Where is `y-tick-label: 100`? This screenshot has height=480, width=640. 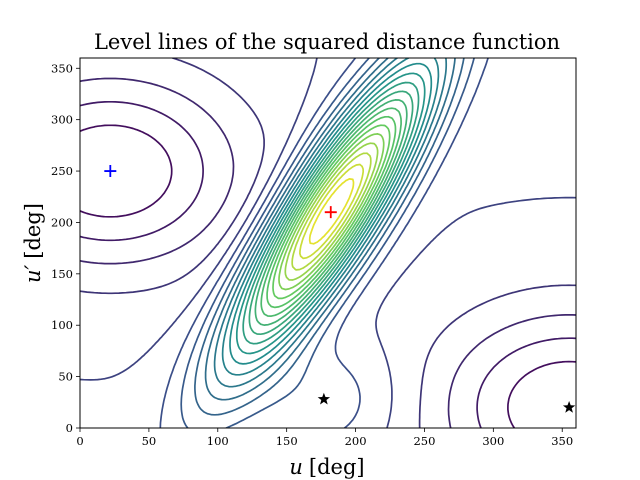
y-tick-label: 100 is located at coordinates (62, 325).